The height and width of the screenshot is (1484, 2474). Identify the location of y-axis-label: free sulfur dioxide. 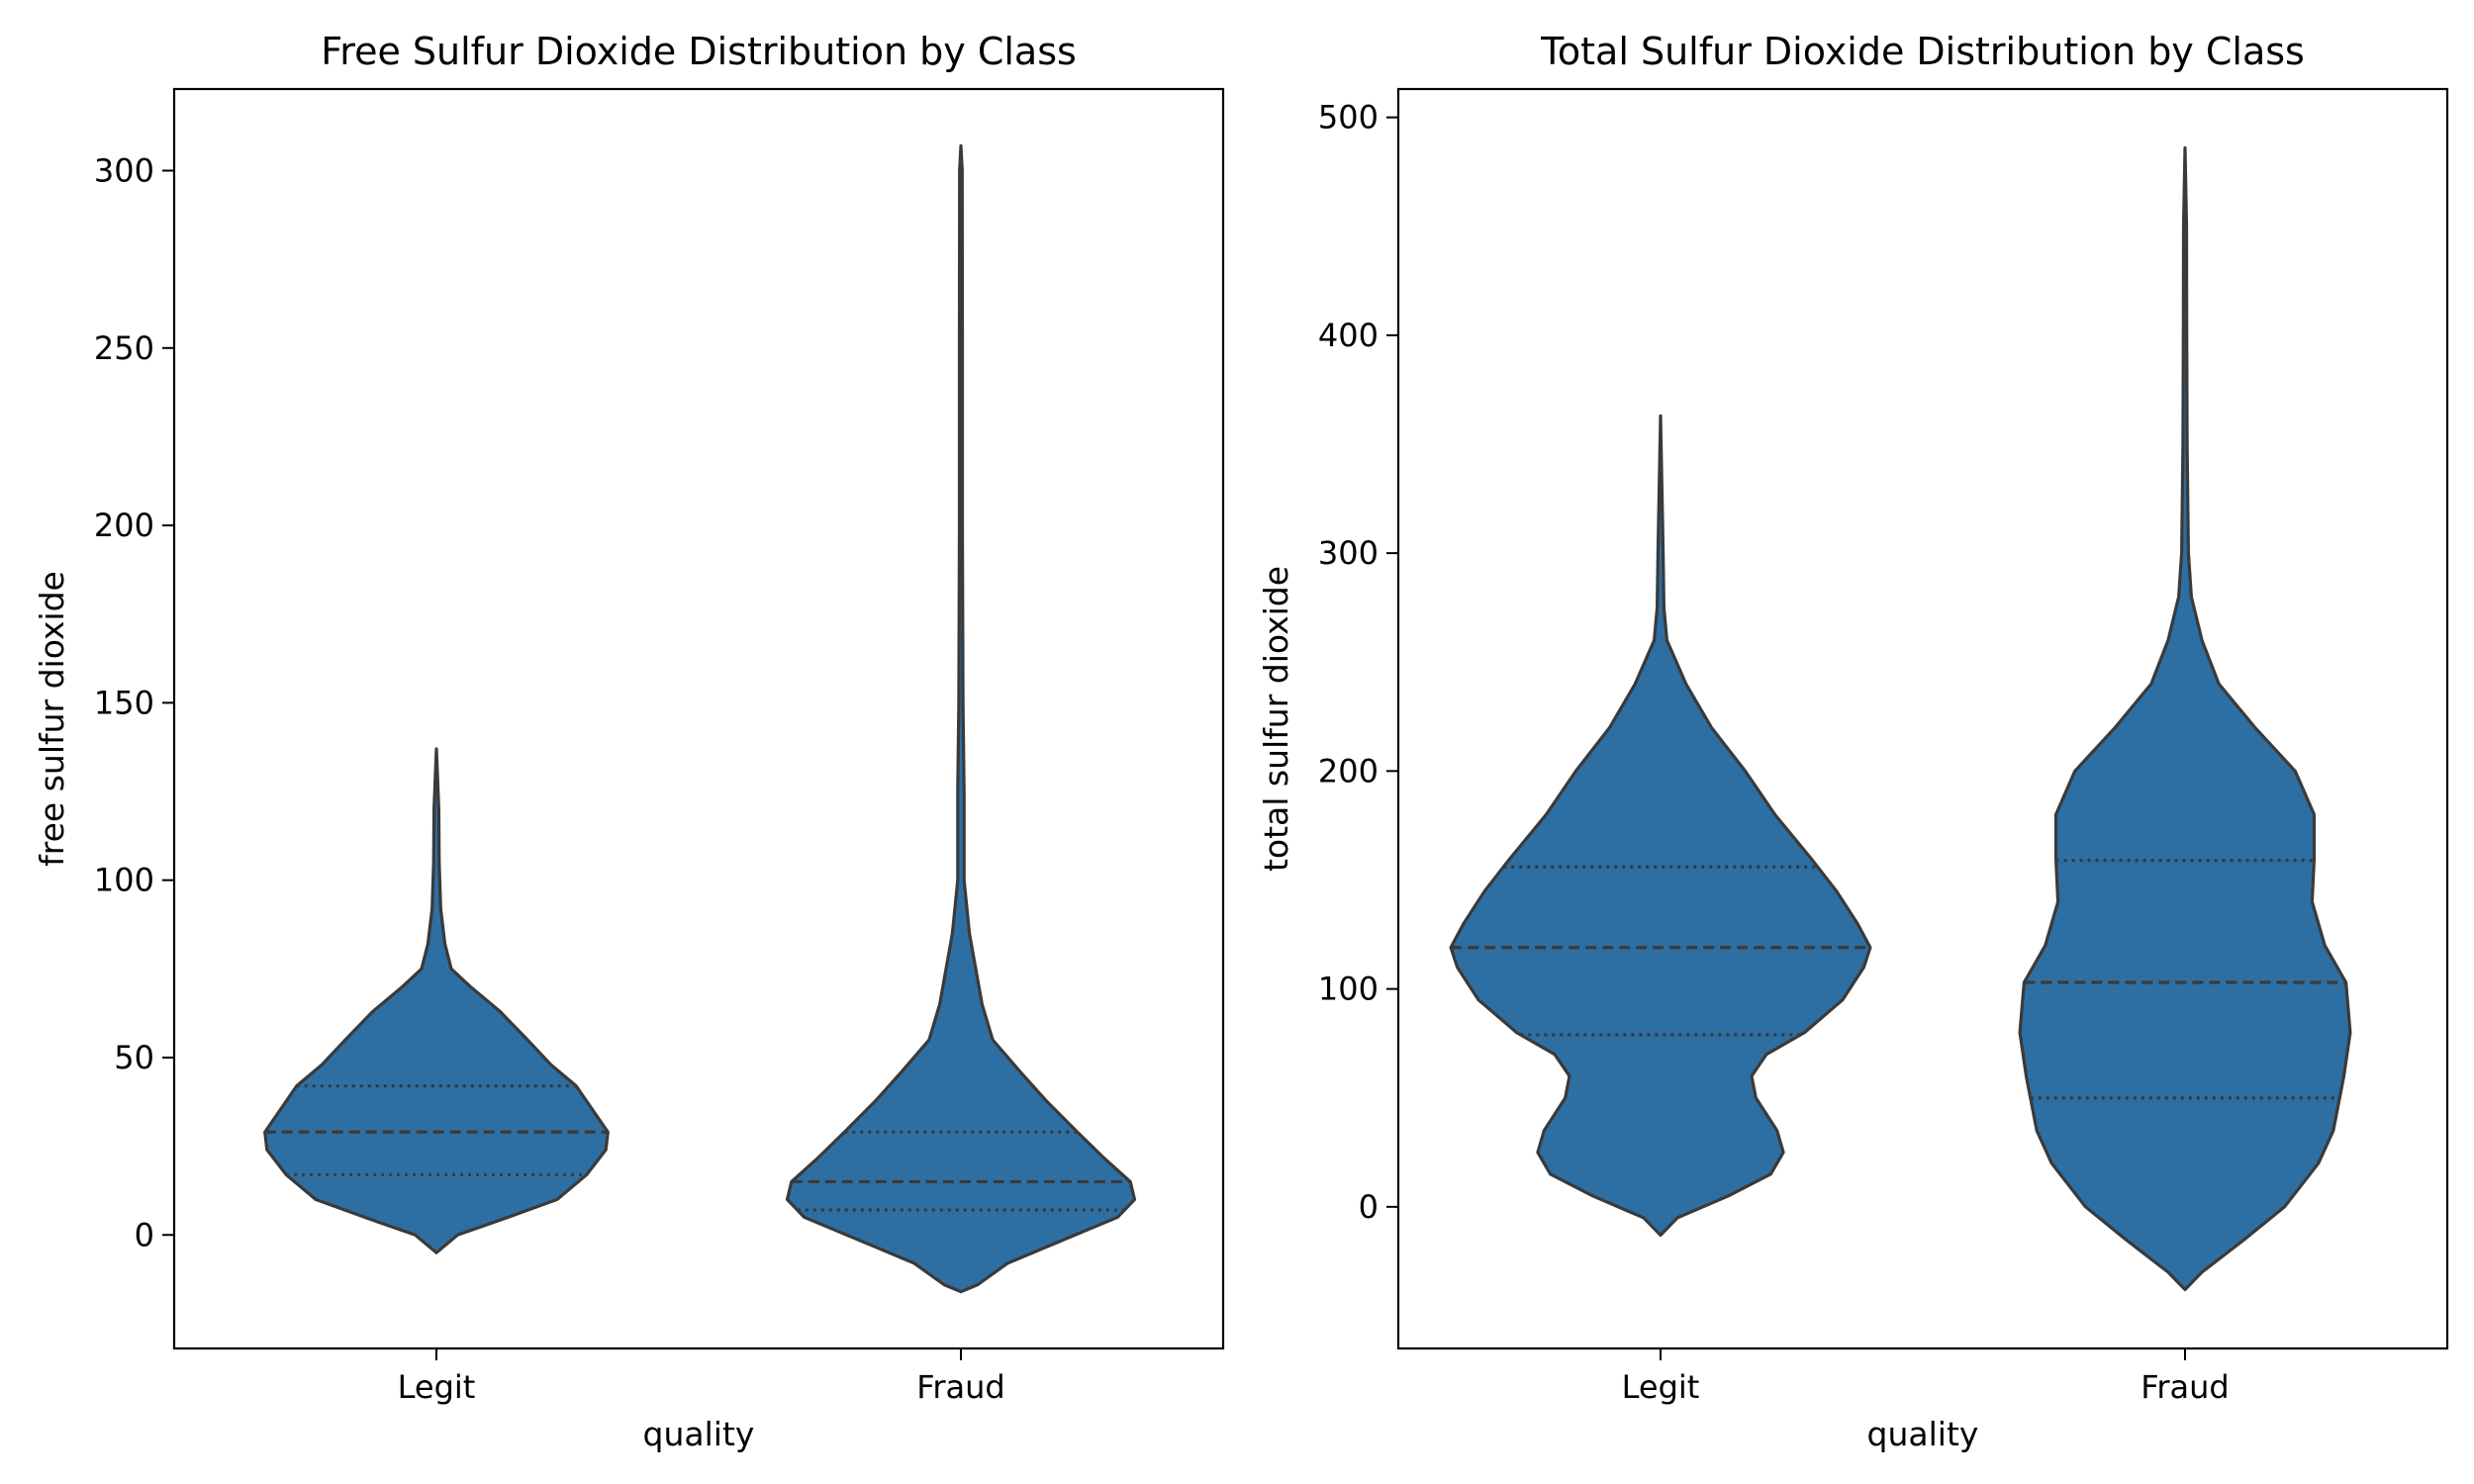
(52, 719).